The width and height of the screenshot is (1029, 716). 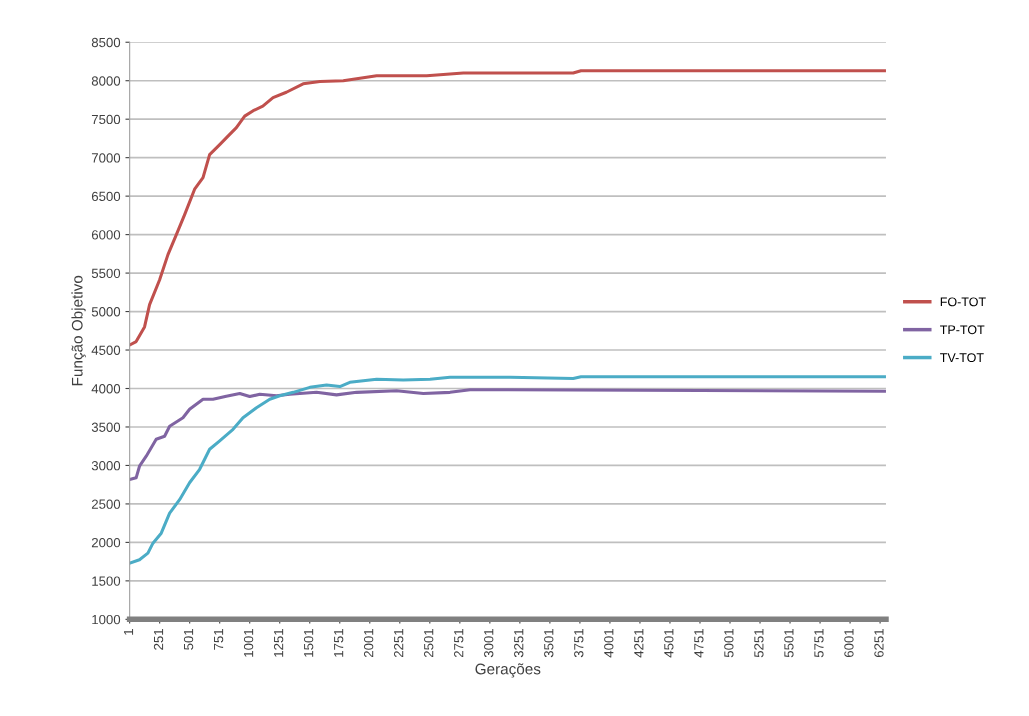 What do you see at coordinates (962, 358) in the screenshot?
I see `legend-label: TV-TOT` at bounding box center [962, 358].